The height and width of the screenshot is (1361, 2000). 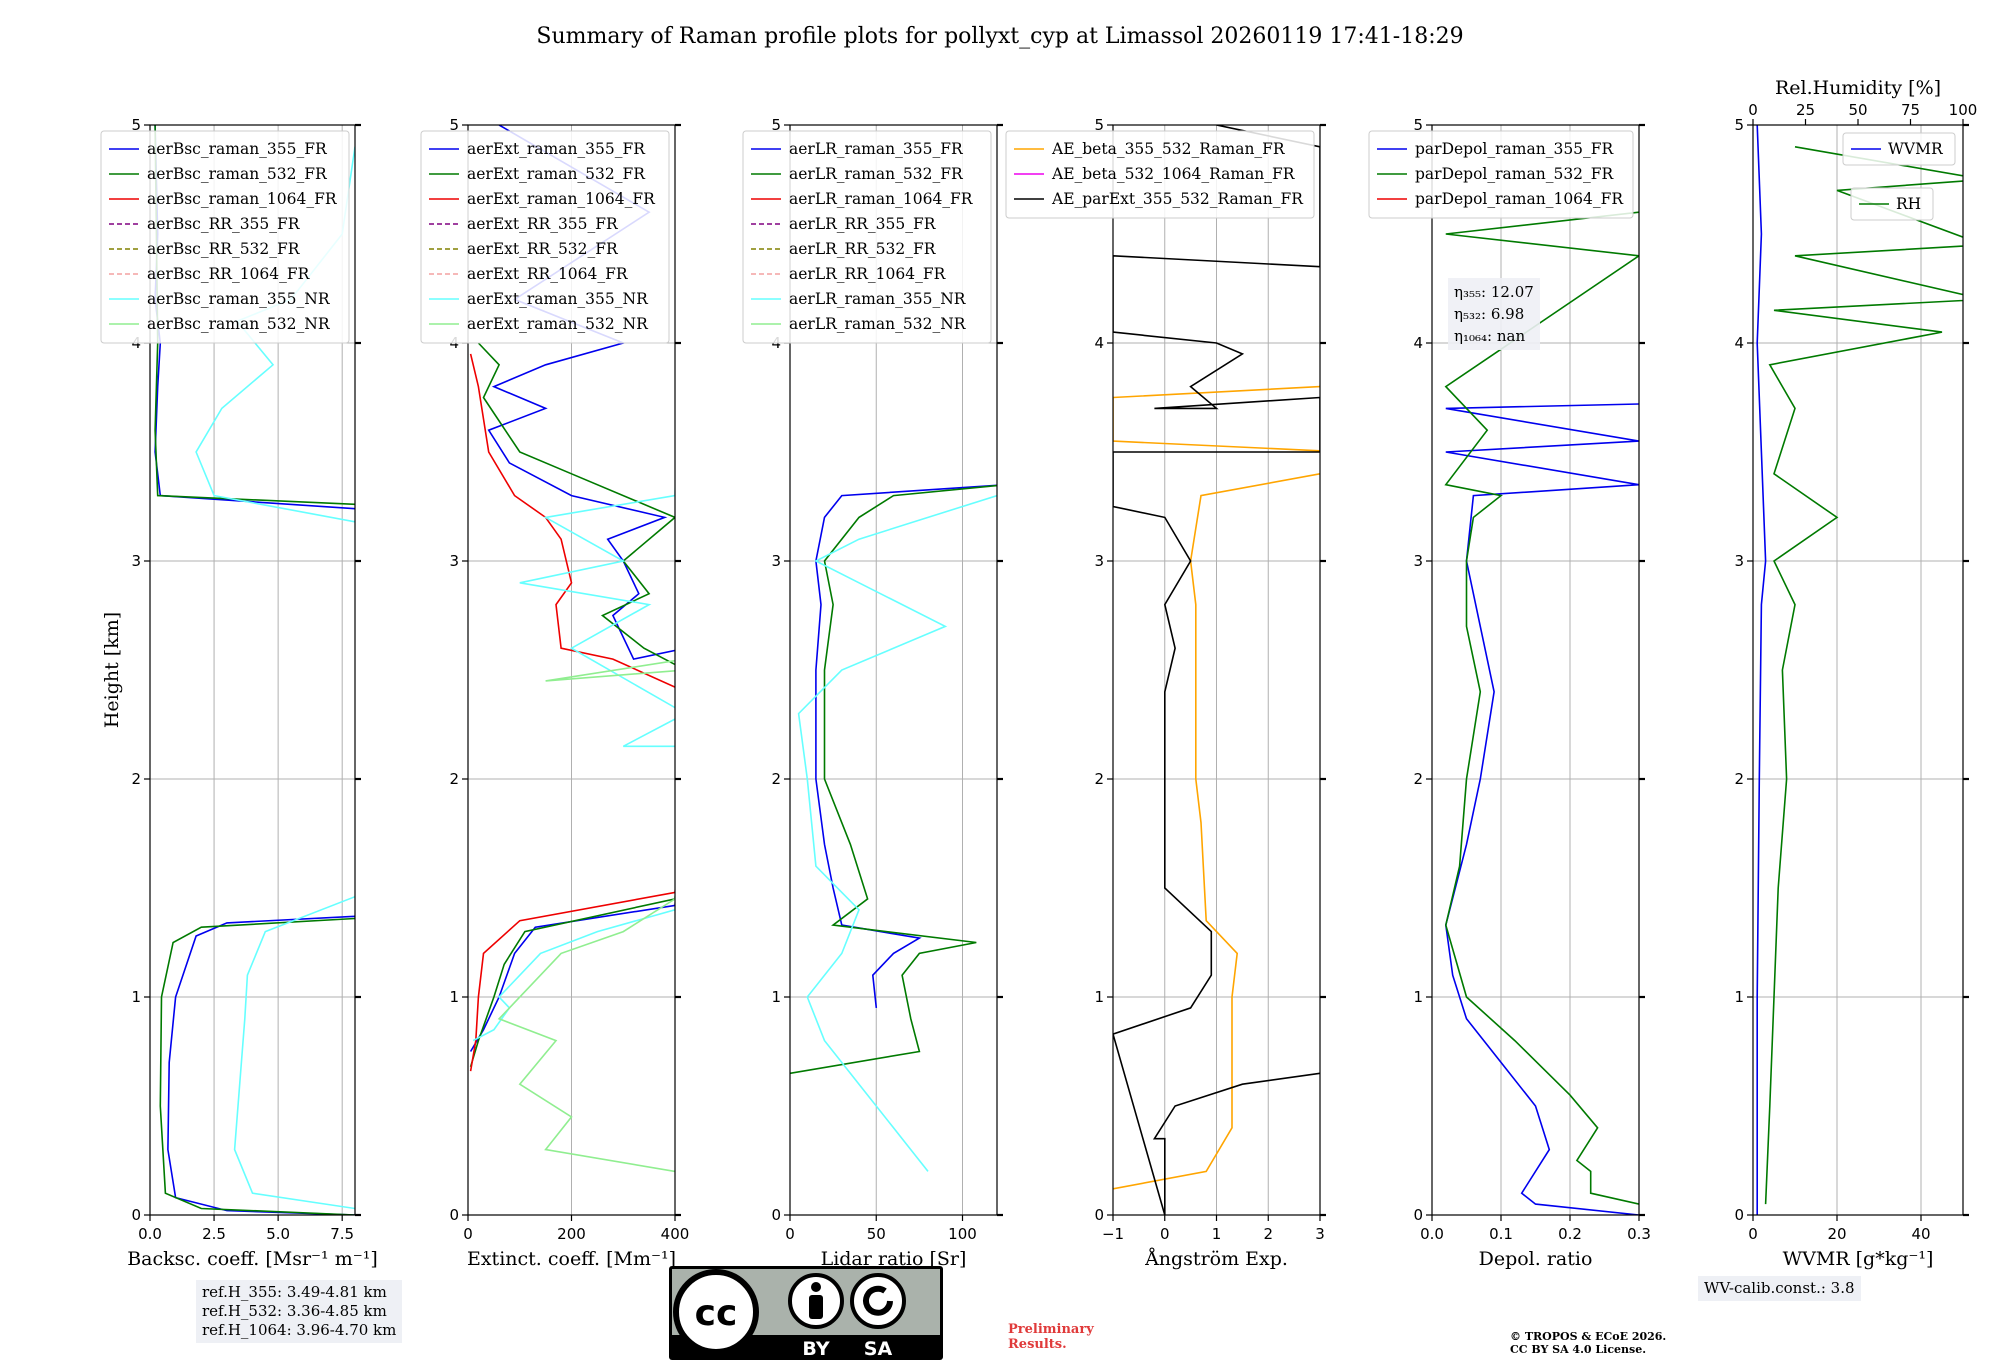 What do you see at coordinates (294, 1311) in the screenshot?
I see `ref-height-532: ref.H_532: 3.36-4.85 km` at bounding box center [294, 1311].